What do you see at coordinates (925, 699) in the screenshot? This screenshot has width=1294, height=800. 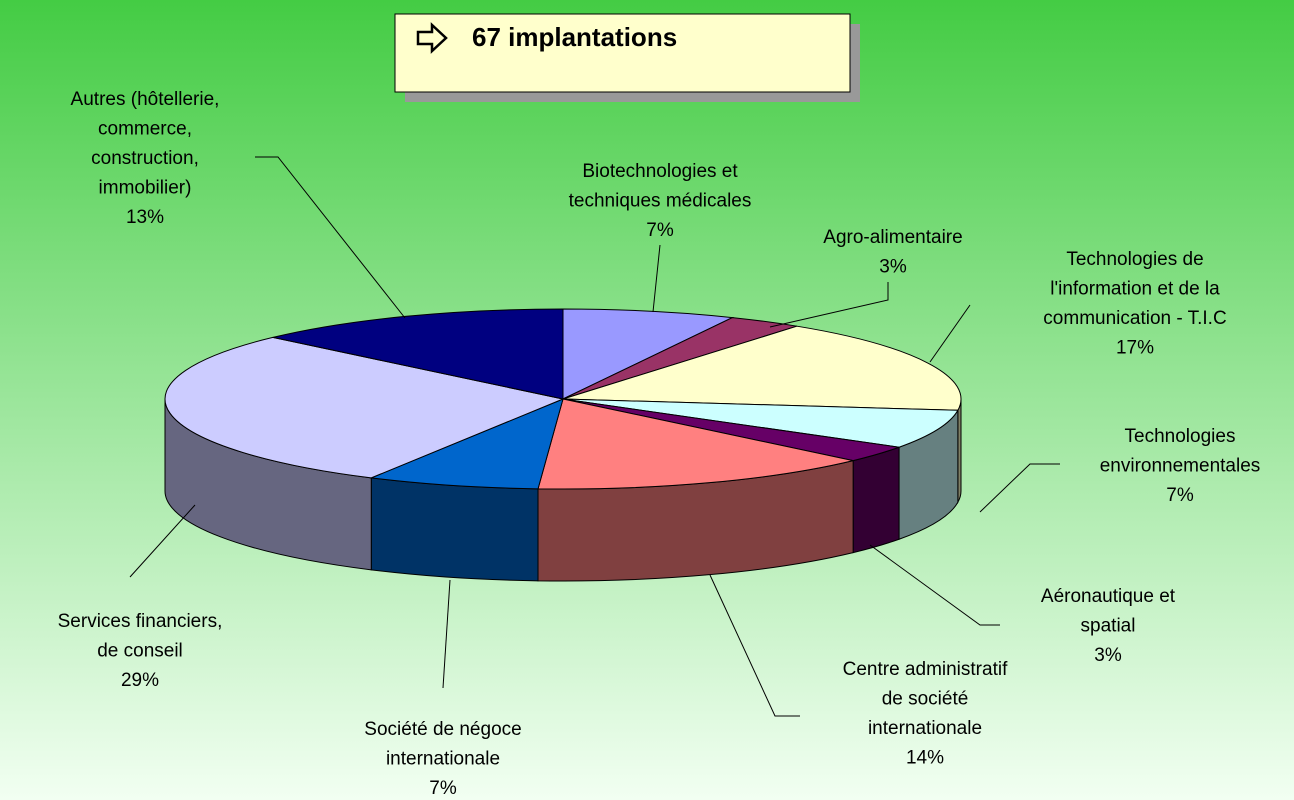 I see `slice-label: de société` at bounding box center [925, 699].